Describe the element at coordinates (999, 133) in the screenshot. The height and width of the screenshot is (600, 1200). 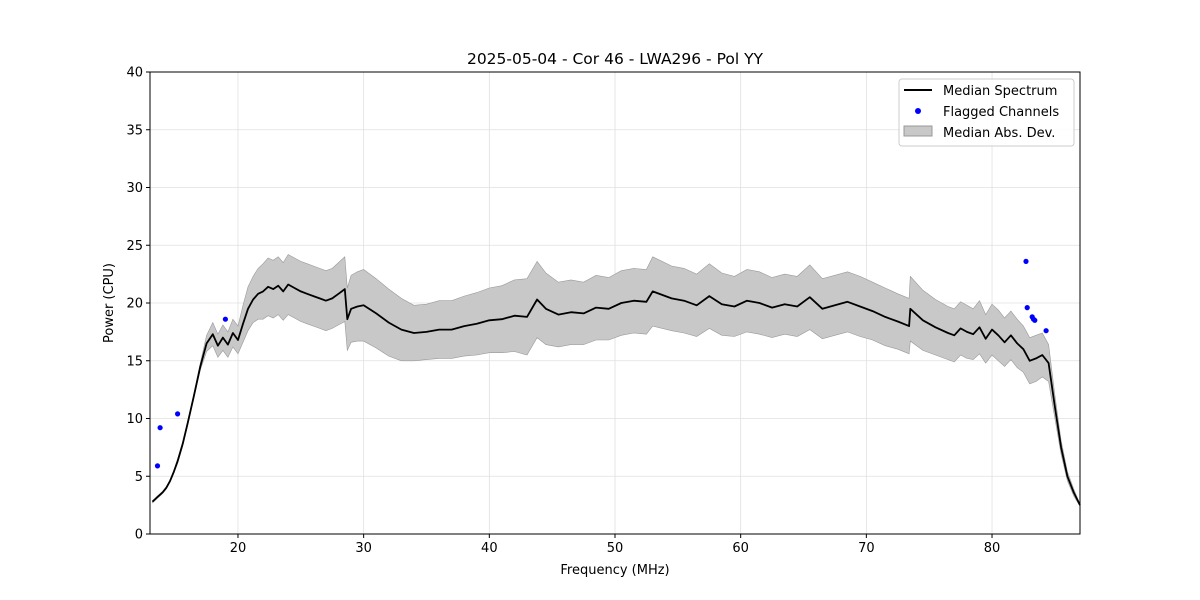
I see `legend-band-label: Median Abs. Dev.` at that location.